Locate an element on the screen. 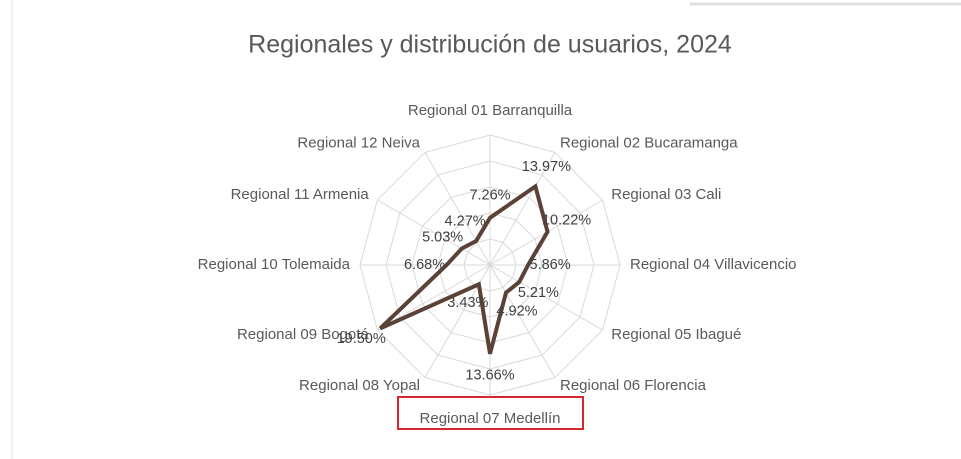 The image size is (961, 459). data-label: 13.66% is located at coordinates (489, 376).